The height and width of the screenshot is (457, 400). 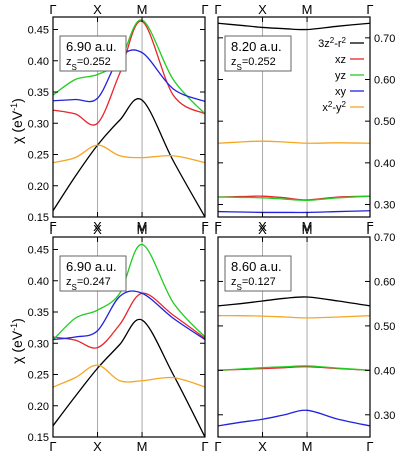 What do you see at coordinates (259, 282) in the screenshot?
I see `annotation-zs-value: =0.127` at bounding box center [259, 282].